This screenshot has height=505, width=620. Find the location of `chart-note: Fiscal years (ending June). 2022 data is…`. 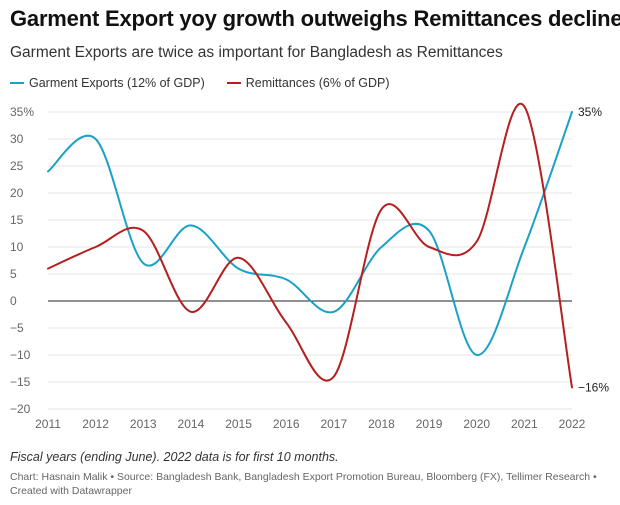

chart-note: Fiscal years (ending June). 2022 data is… is located at coordinates (174, 457).